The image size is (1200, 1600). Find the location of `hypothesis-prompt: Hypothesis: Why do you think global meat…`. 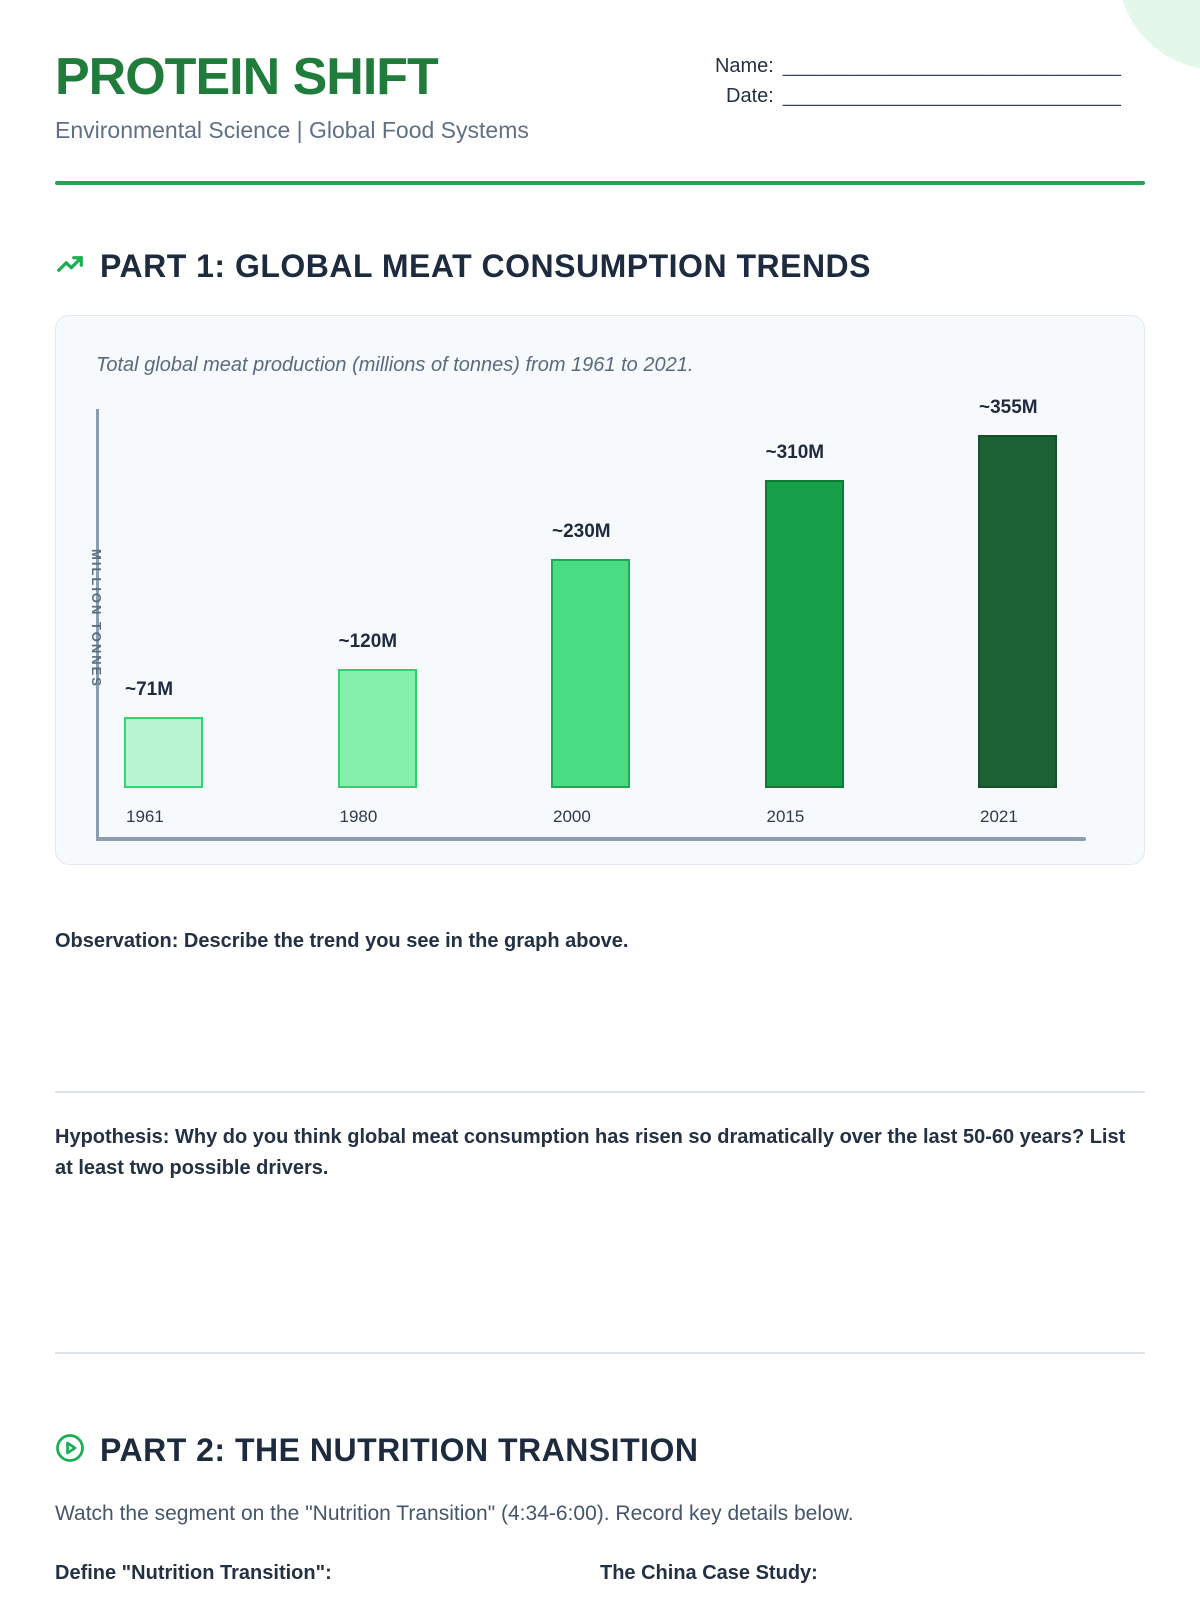

hypothesis-prompt: Hypothesis: Why do you think global meat… is located at coordinates (590, 1152).